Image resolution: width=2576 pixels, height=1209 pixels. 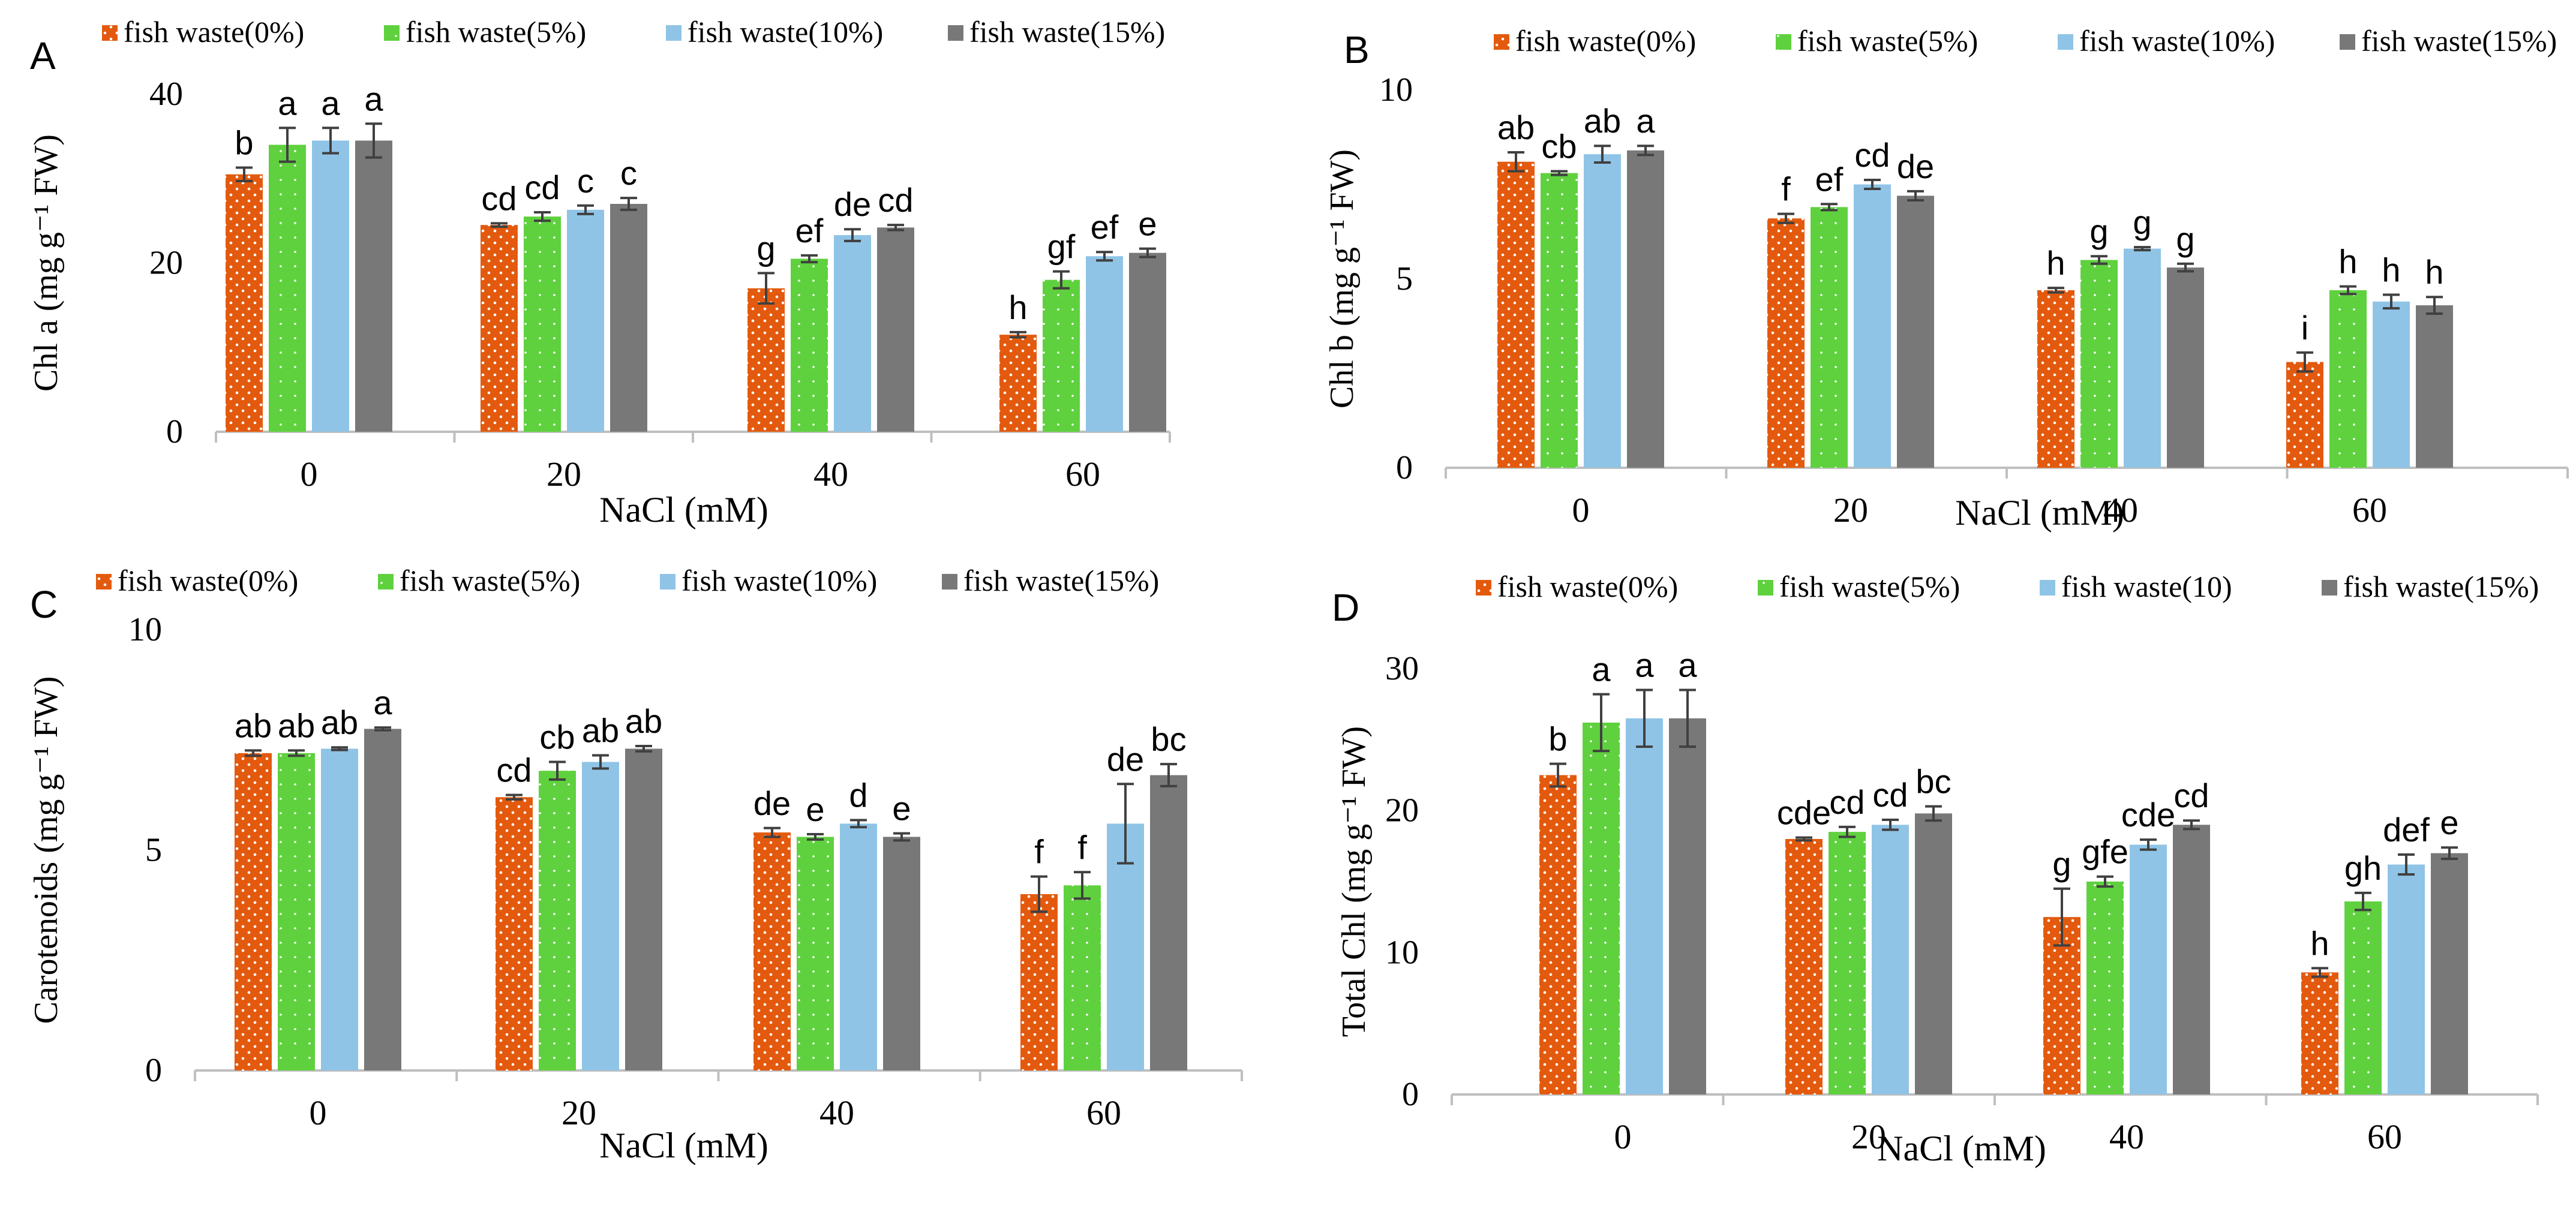 I want to click on significance-label: cb, so click(x=1559, y=146).